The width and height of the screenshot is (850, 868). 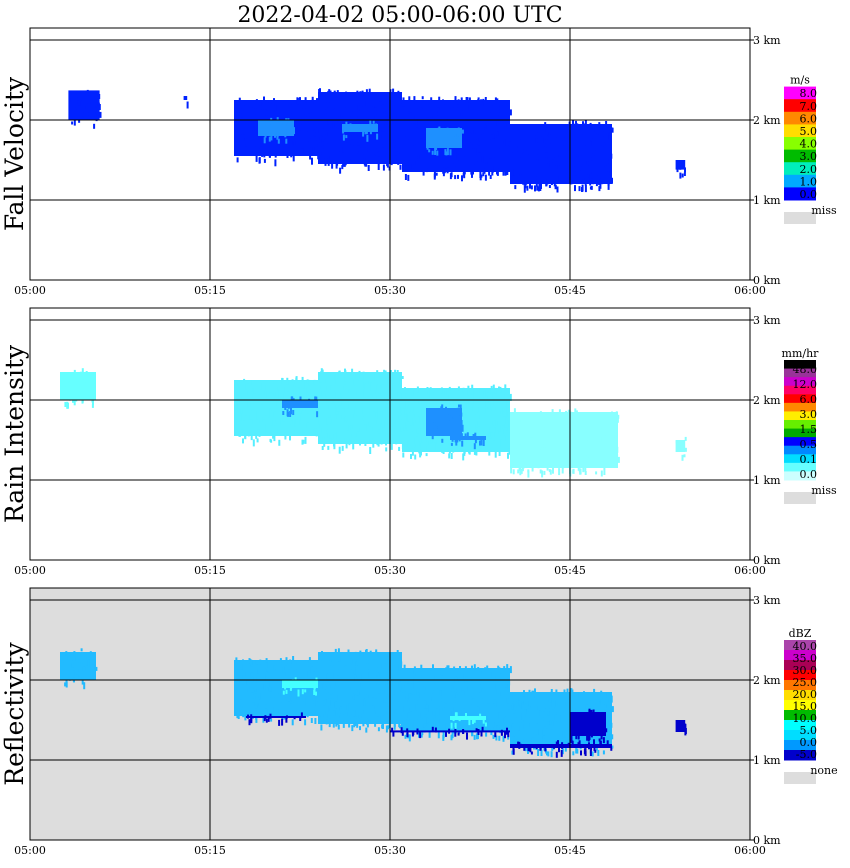 I want to click on figure-title: 2022-04-02 05:00-06:00 UTC, so click(x=399, y=15).